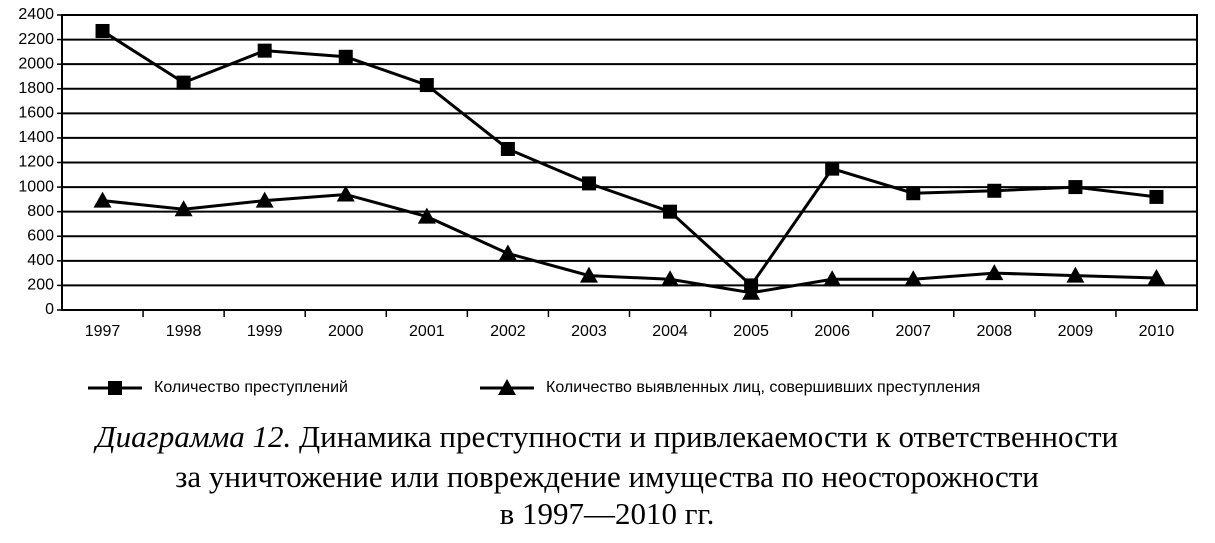  What do you see at coordinates (36, 63) in the screenshot?
I see `y-tick-label: 2000` at bounding box center [36, 63].